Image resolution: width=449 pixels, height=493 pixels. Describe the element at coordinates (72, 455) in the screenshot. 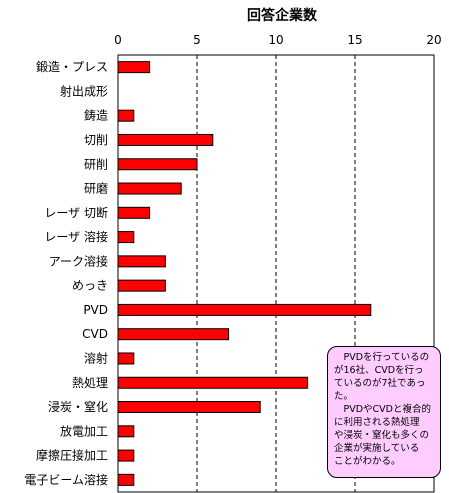

I see `y-category-label: 摩擦圧接加工` at that location.